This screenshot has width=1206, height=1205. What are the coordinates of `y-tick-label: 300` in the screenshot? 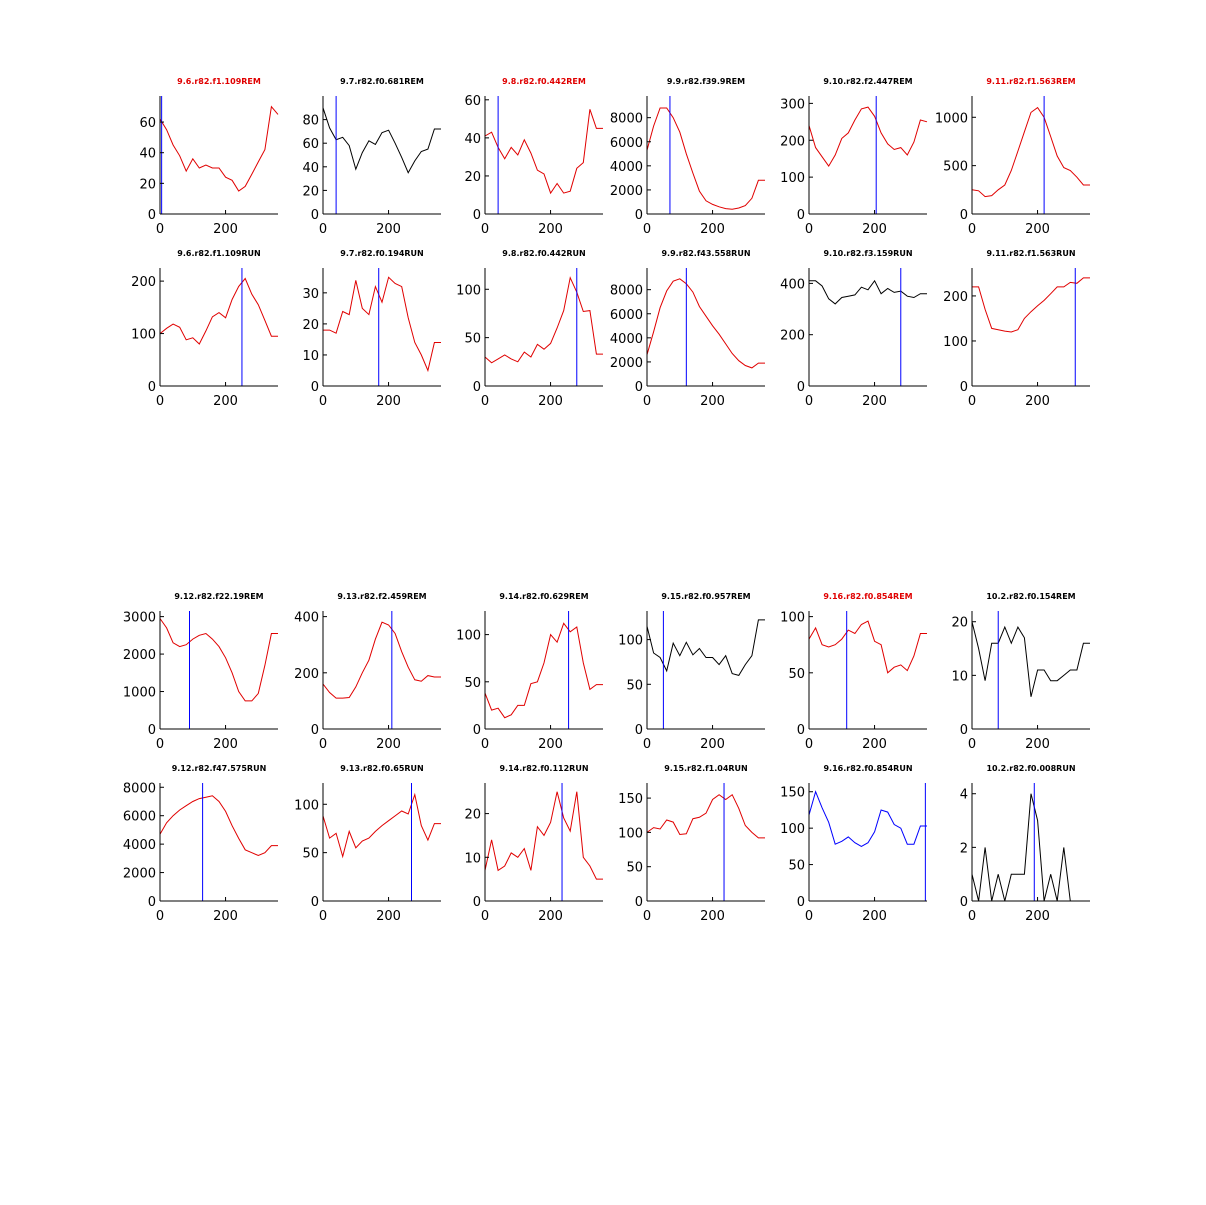 It's located at (792, 104).